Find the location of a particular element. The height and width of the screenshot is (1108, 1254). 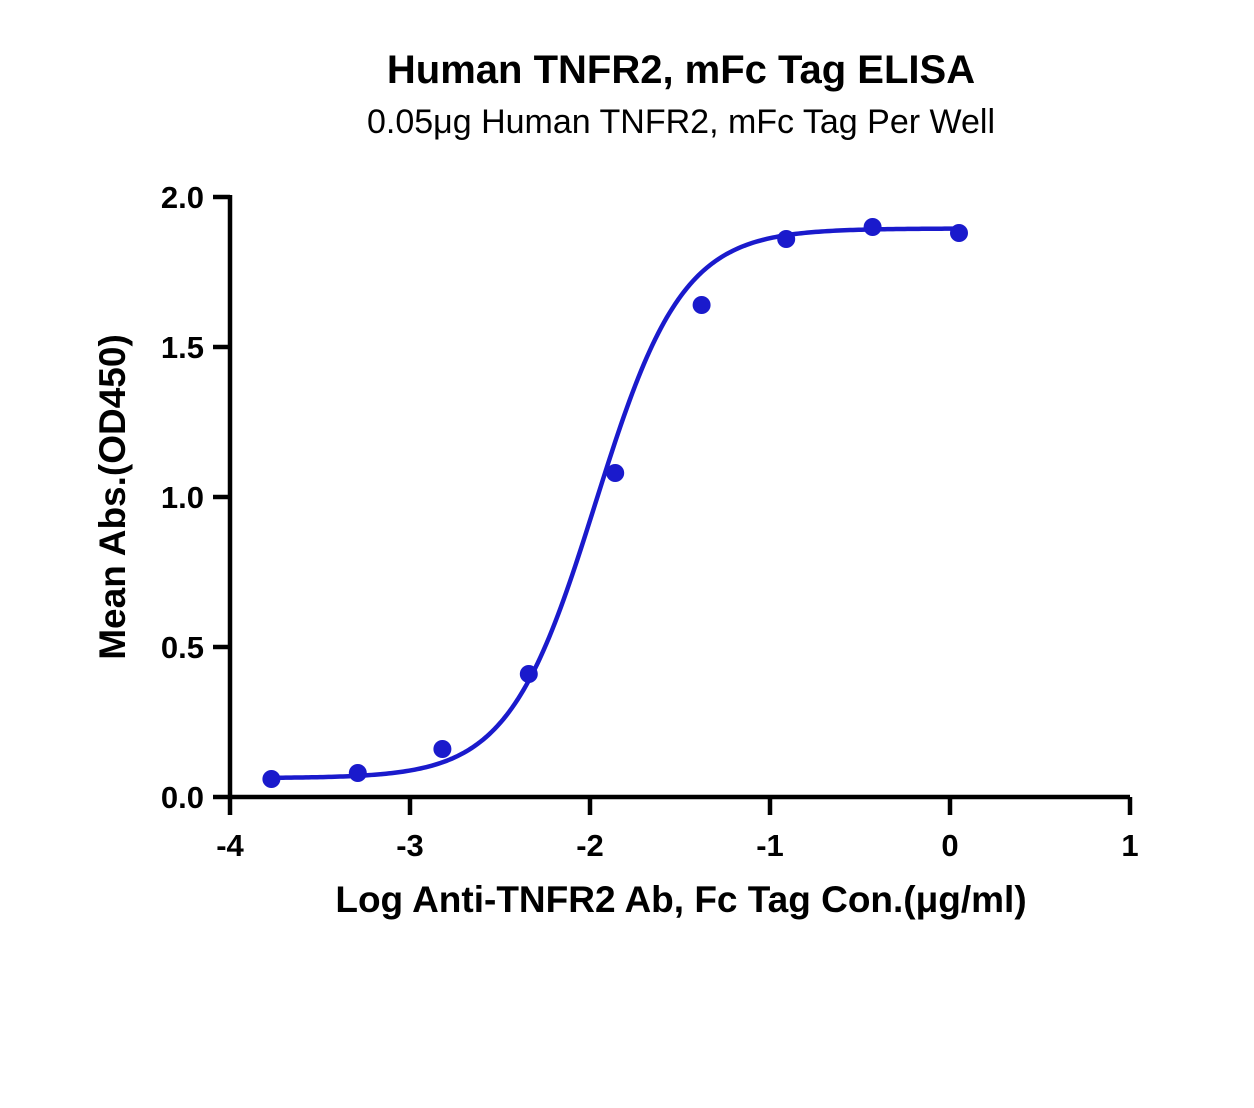

y-tick-label: 1.5 is located at coordinates (182, 347).